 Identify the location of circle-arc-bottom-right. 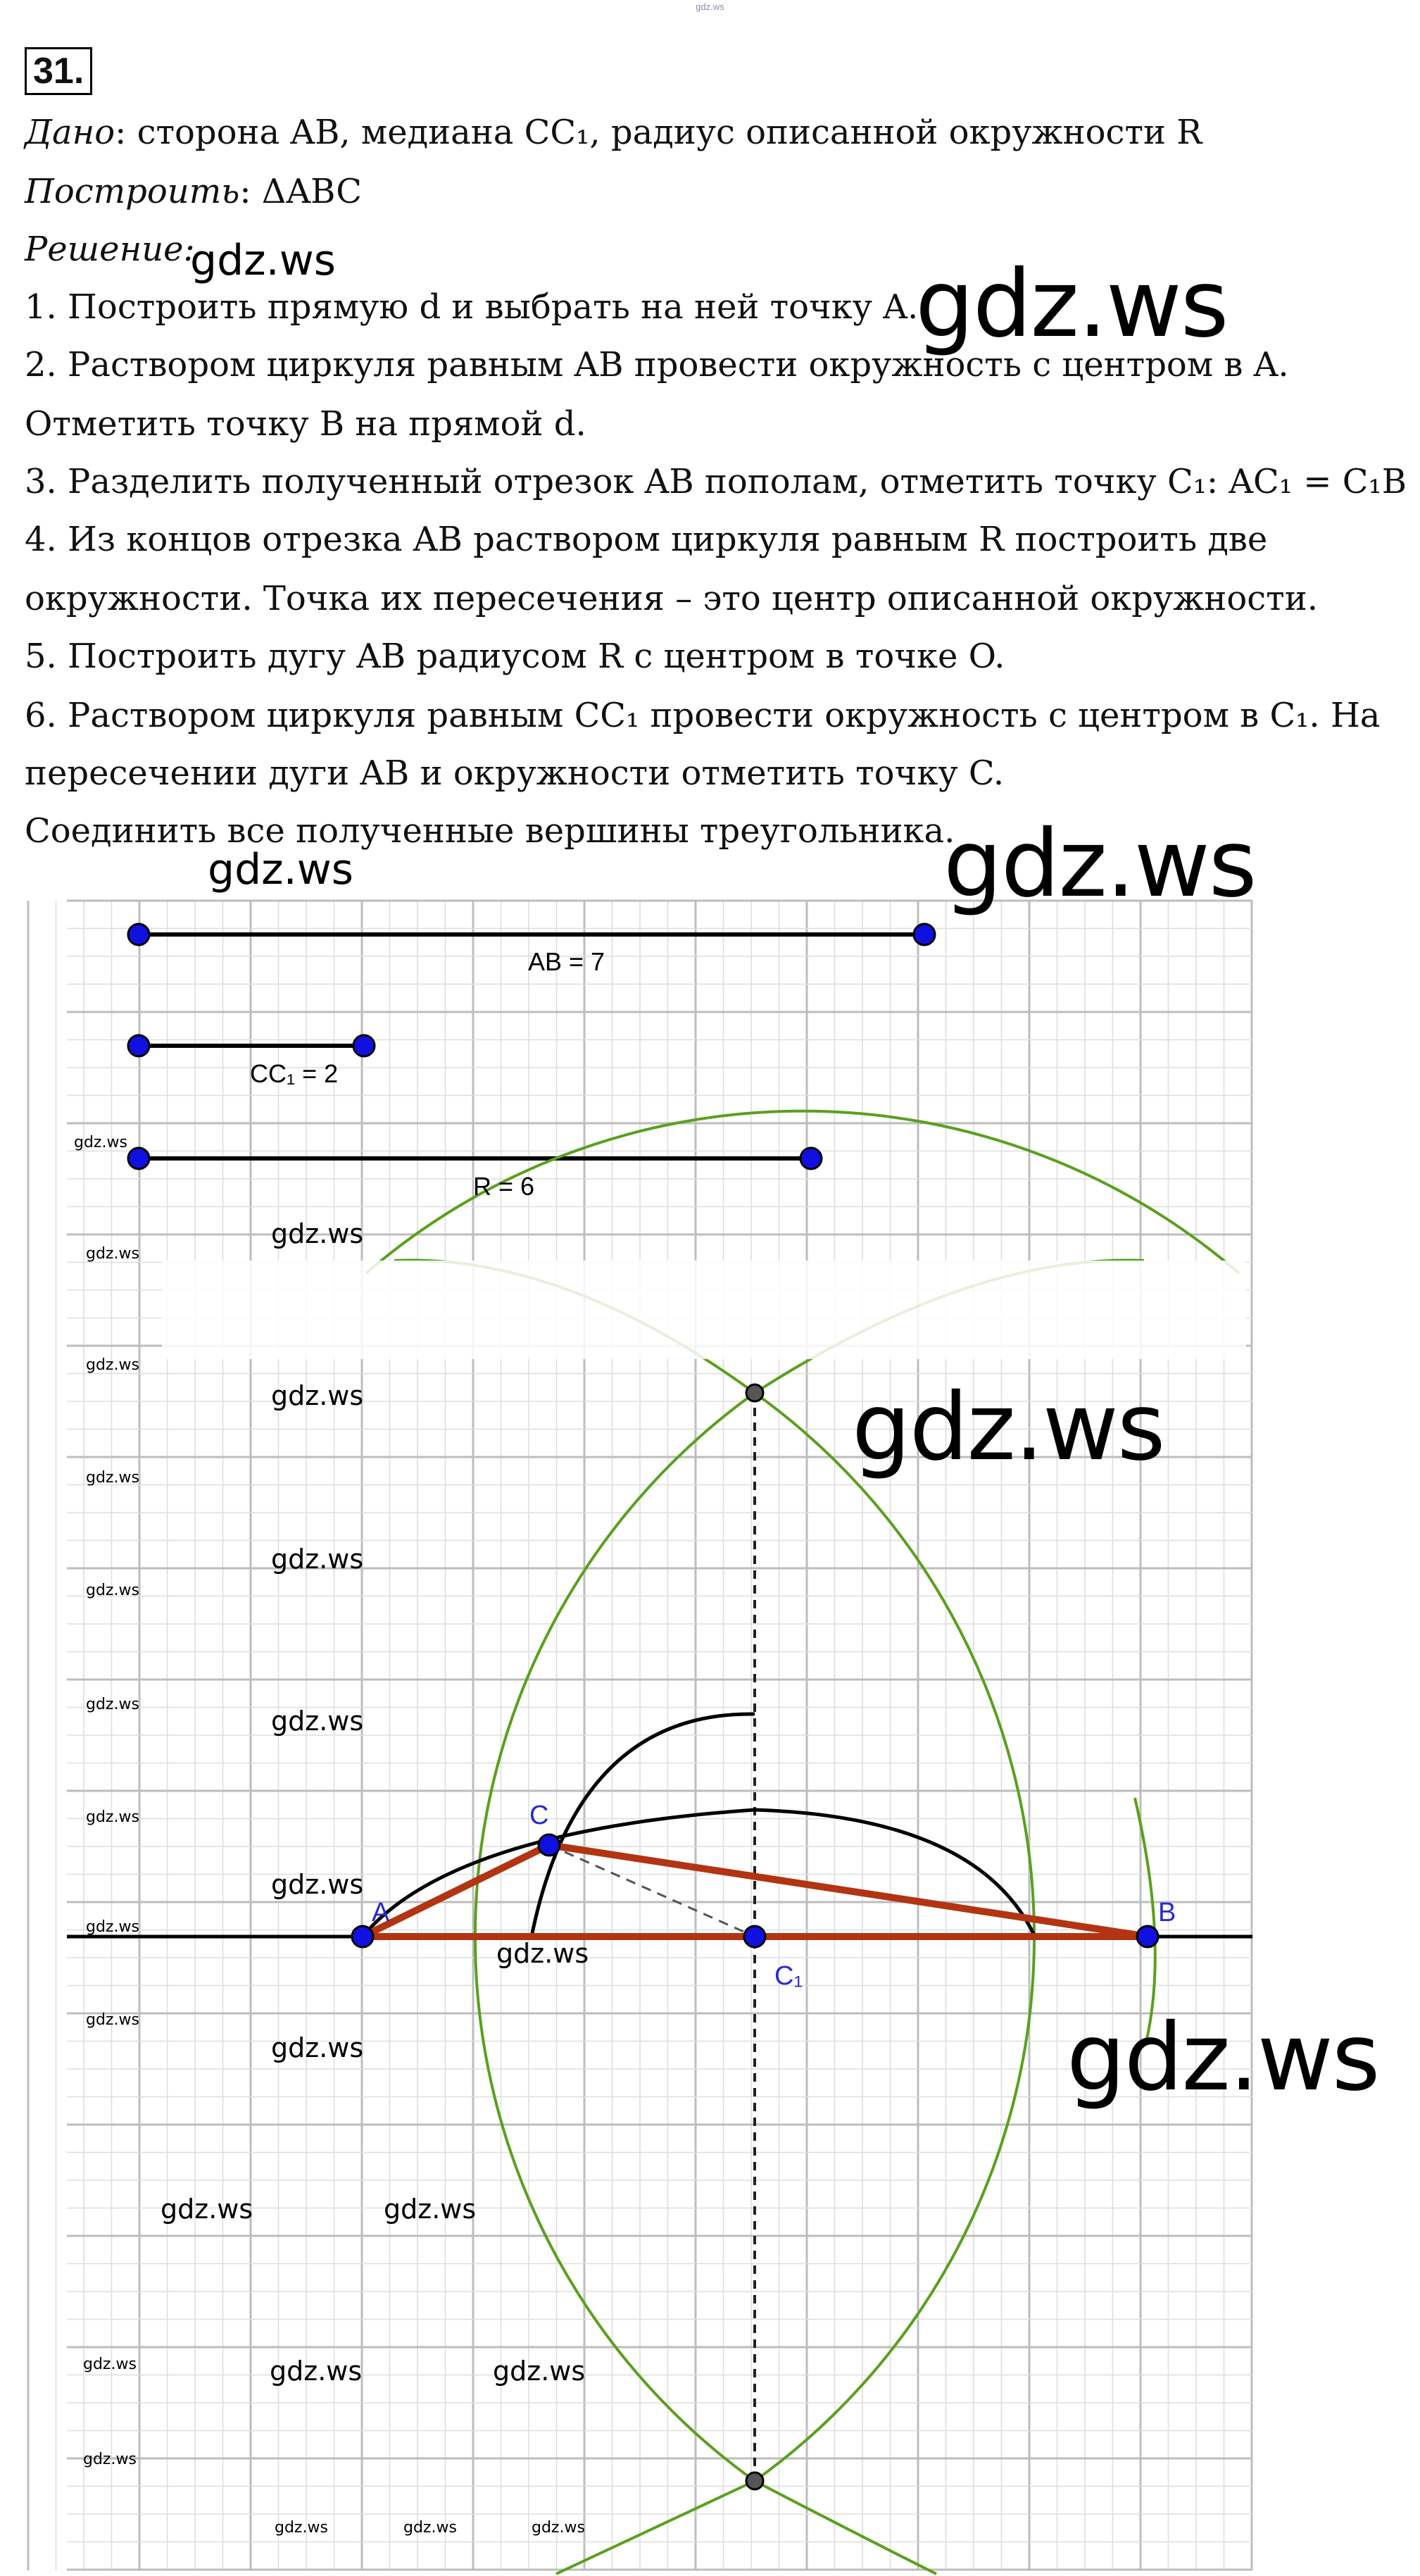
(845, 2527).